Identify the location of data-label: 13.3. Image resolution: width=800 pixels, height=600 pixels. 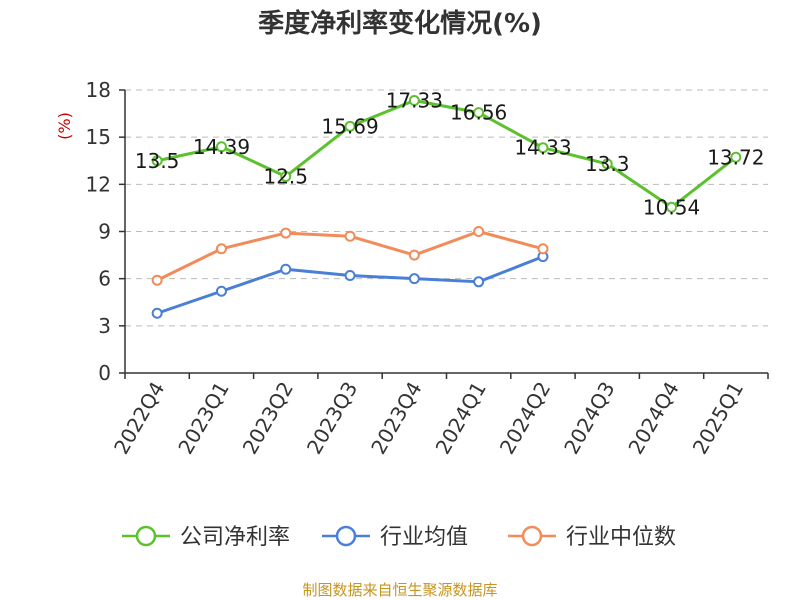
(607, 164).